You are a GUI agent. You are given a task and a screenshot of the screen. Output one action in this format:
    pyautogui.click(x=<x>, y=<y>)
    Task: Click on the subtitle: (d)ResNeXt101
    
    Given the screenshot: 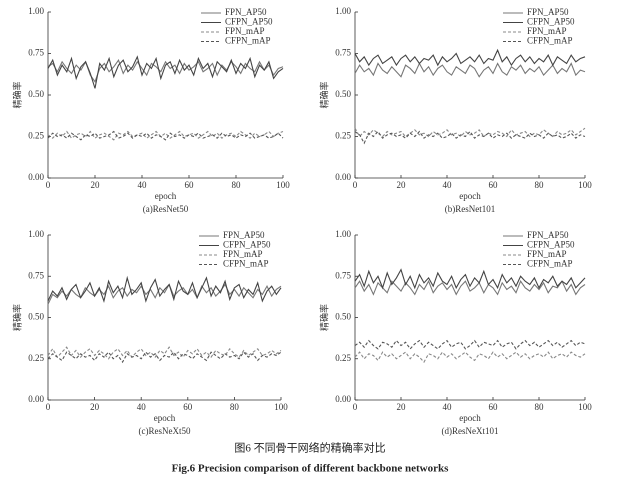 What is the action you would take?
    pyautogui.click(x=470, y=431)
    